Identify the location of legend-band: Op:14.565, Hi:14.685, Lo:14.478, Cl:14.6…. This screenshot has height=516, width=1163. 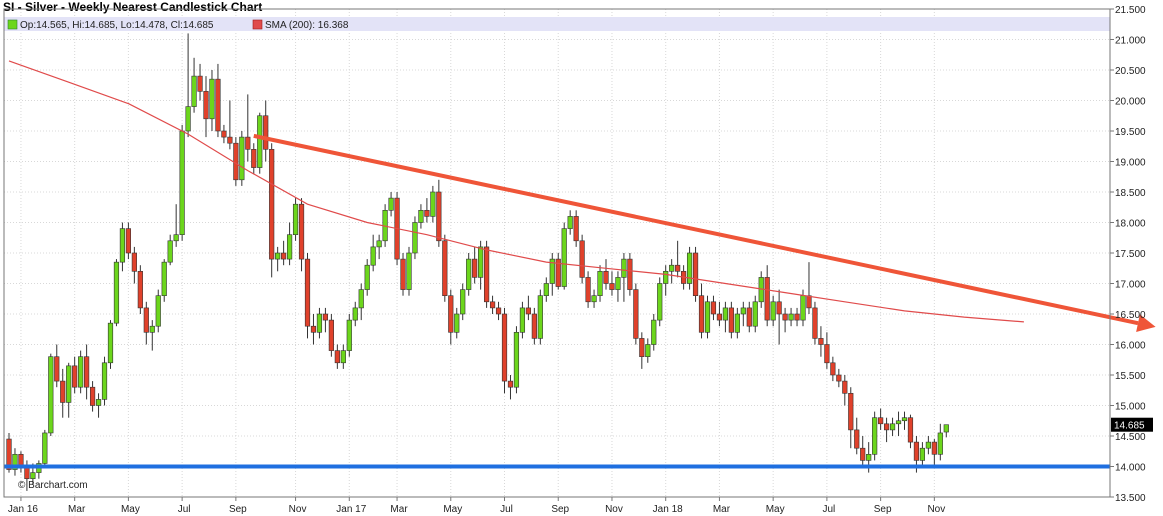
(557, 24).